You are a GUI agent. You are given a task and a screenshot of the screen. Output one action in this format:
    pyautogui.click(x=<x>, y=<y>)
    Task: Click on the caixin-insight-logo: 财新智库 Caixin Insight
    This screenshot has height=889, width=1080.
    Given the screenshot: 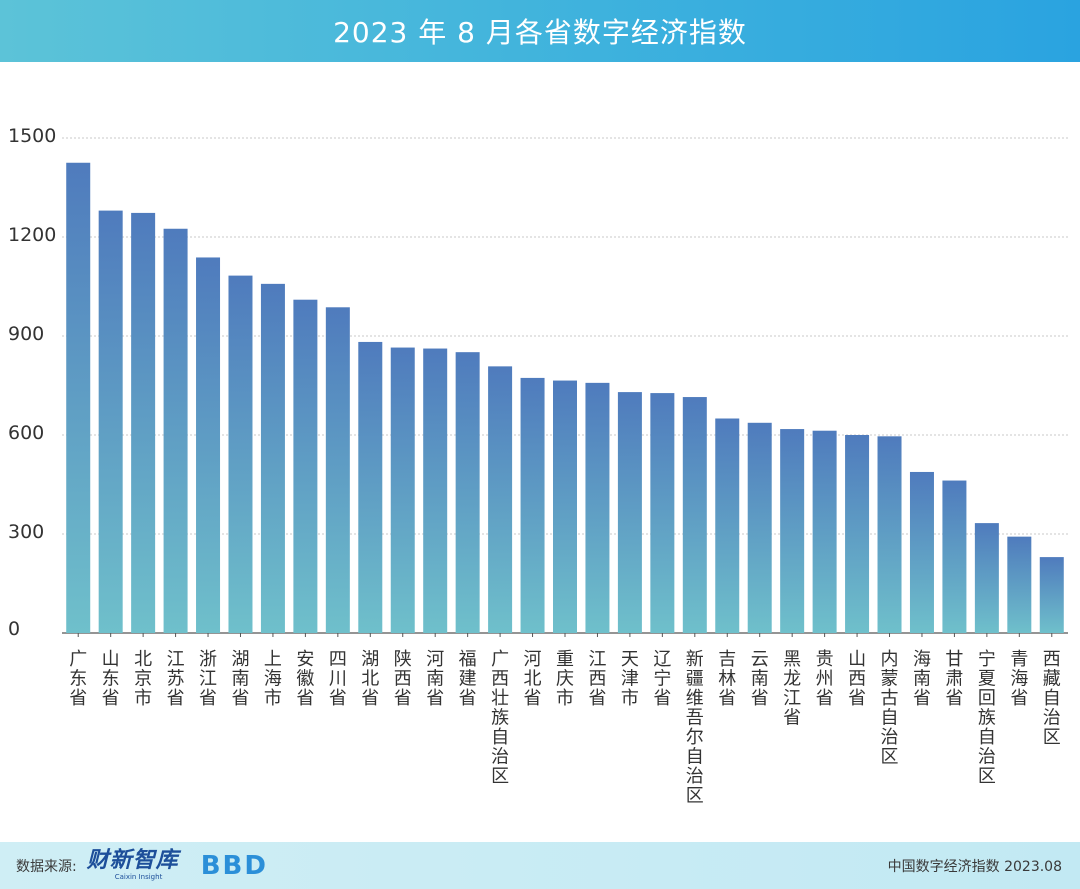 What is the action you would take?
    pyautogui.click(x=133, y=865)
    